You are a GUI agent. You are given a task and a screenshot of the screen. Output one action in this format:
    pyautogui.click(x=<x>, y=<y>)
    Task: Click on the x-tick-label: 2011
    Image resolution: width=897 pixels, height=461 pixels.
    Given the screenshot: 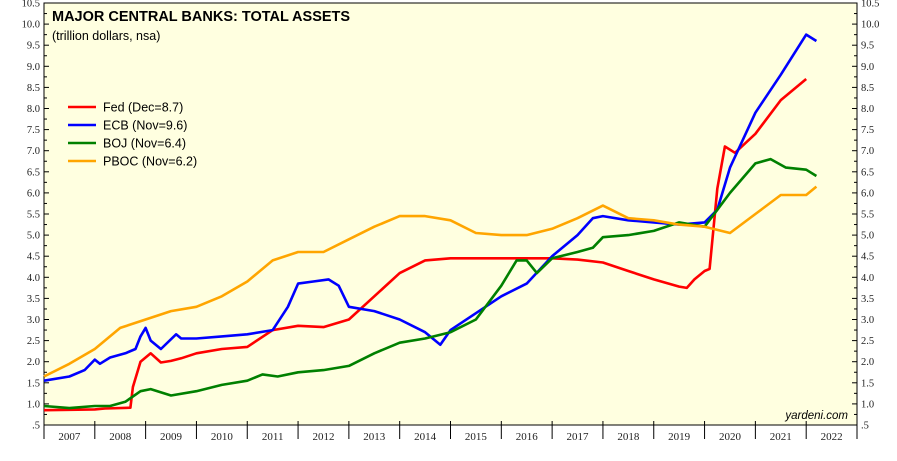 What is the action you would take?
    pyautogui.click(x=273, y=437)
    